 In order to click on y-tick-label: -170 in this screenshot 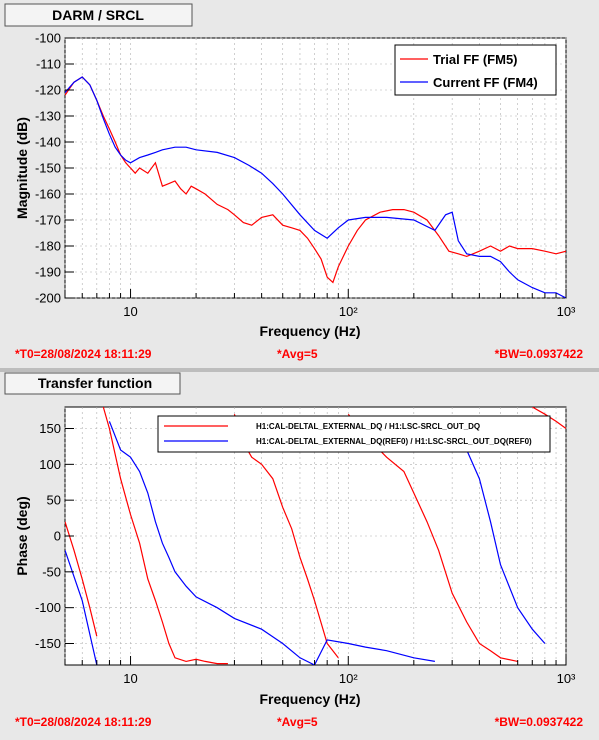, I will do `click(48, 220)`.